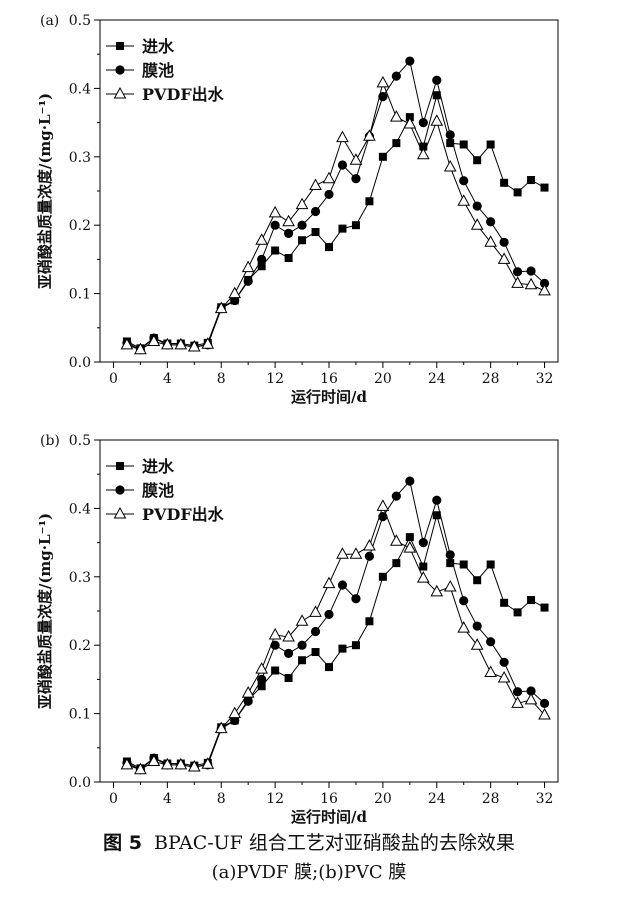  I want to click on caption-figure-label: 图 5, so click(122, 843).